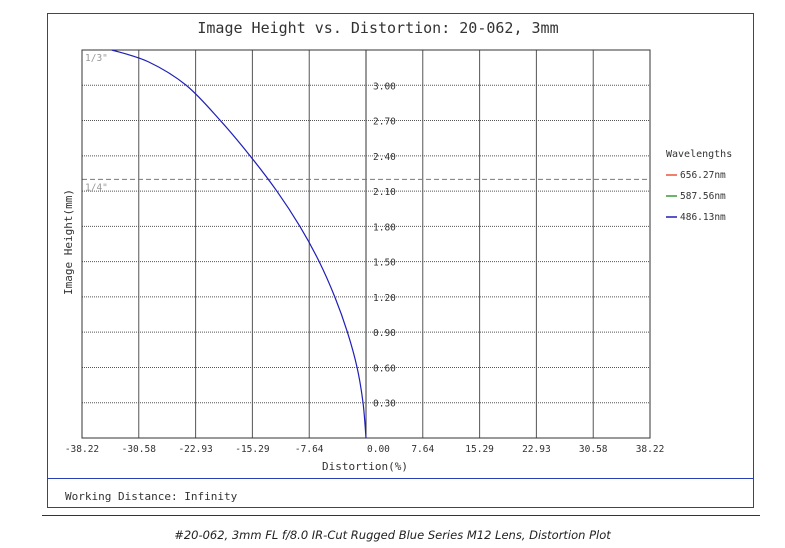 The image size is (785, 548). I want to click on legend-title: Wavelengths, so click(699, 154).